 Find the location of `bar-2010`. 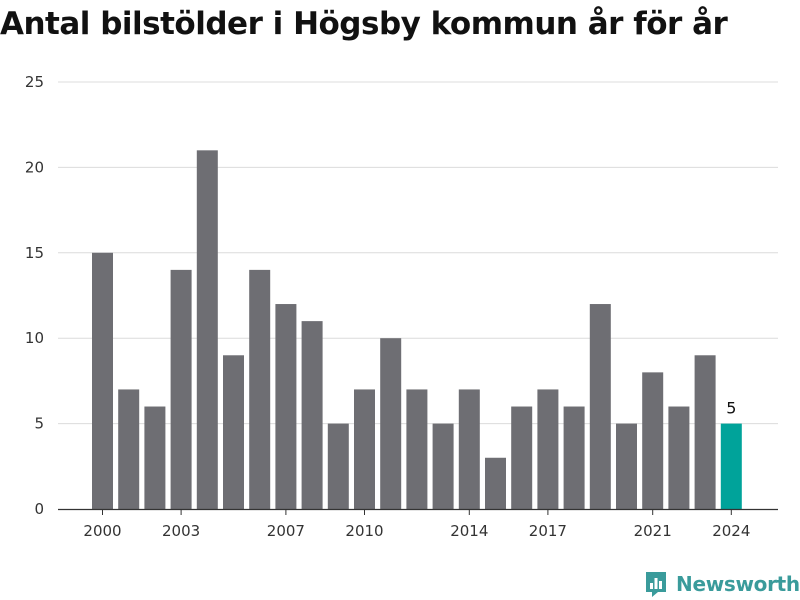

bar-2010 is located at coordinates (364, 449).